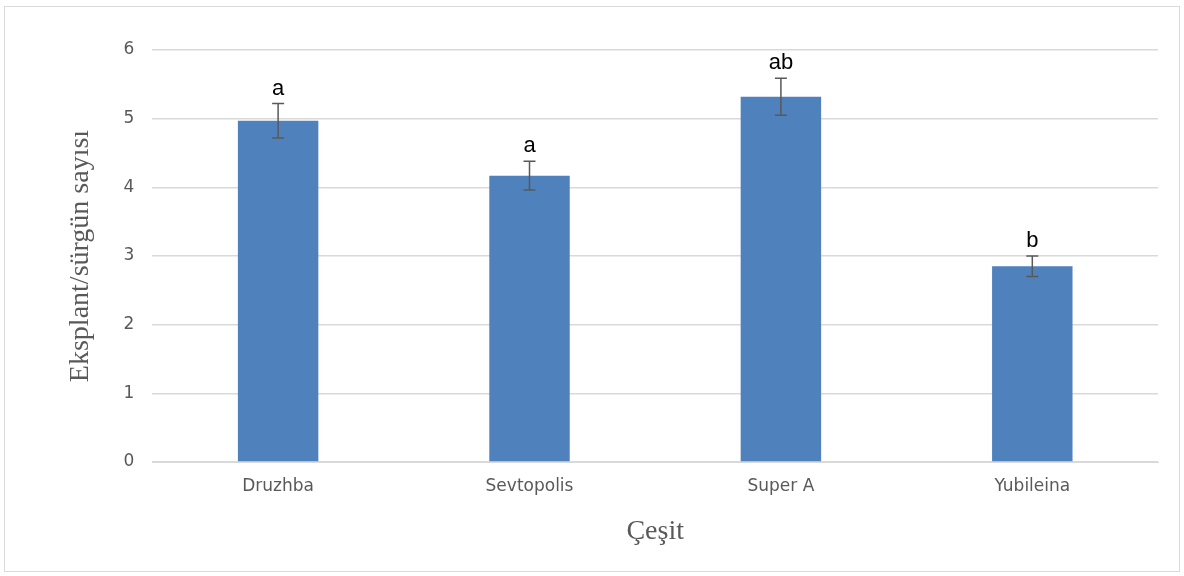  I want to click on y-tick-label: 1, so click(129, 391).